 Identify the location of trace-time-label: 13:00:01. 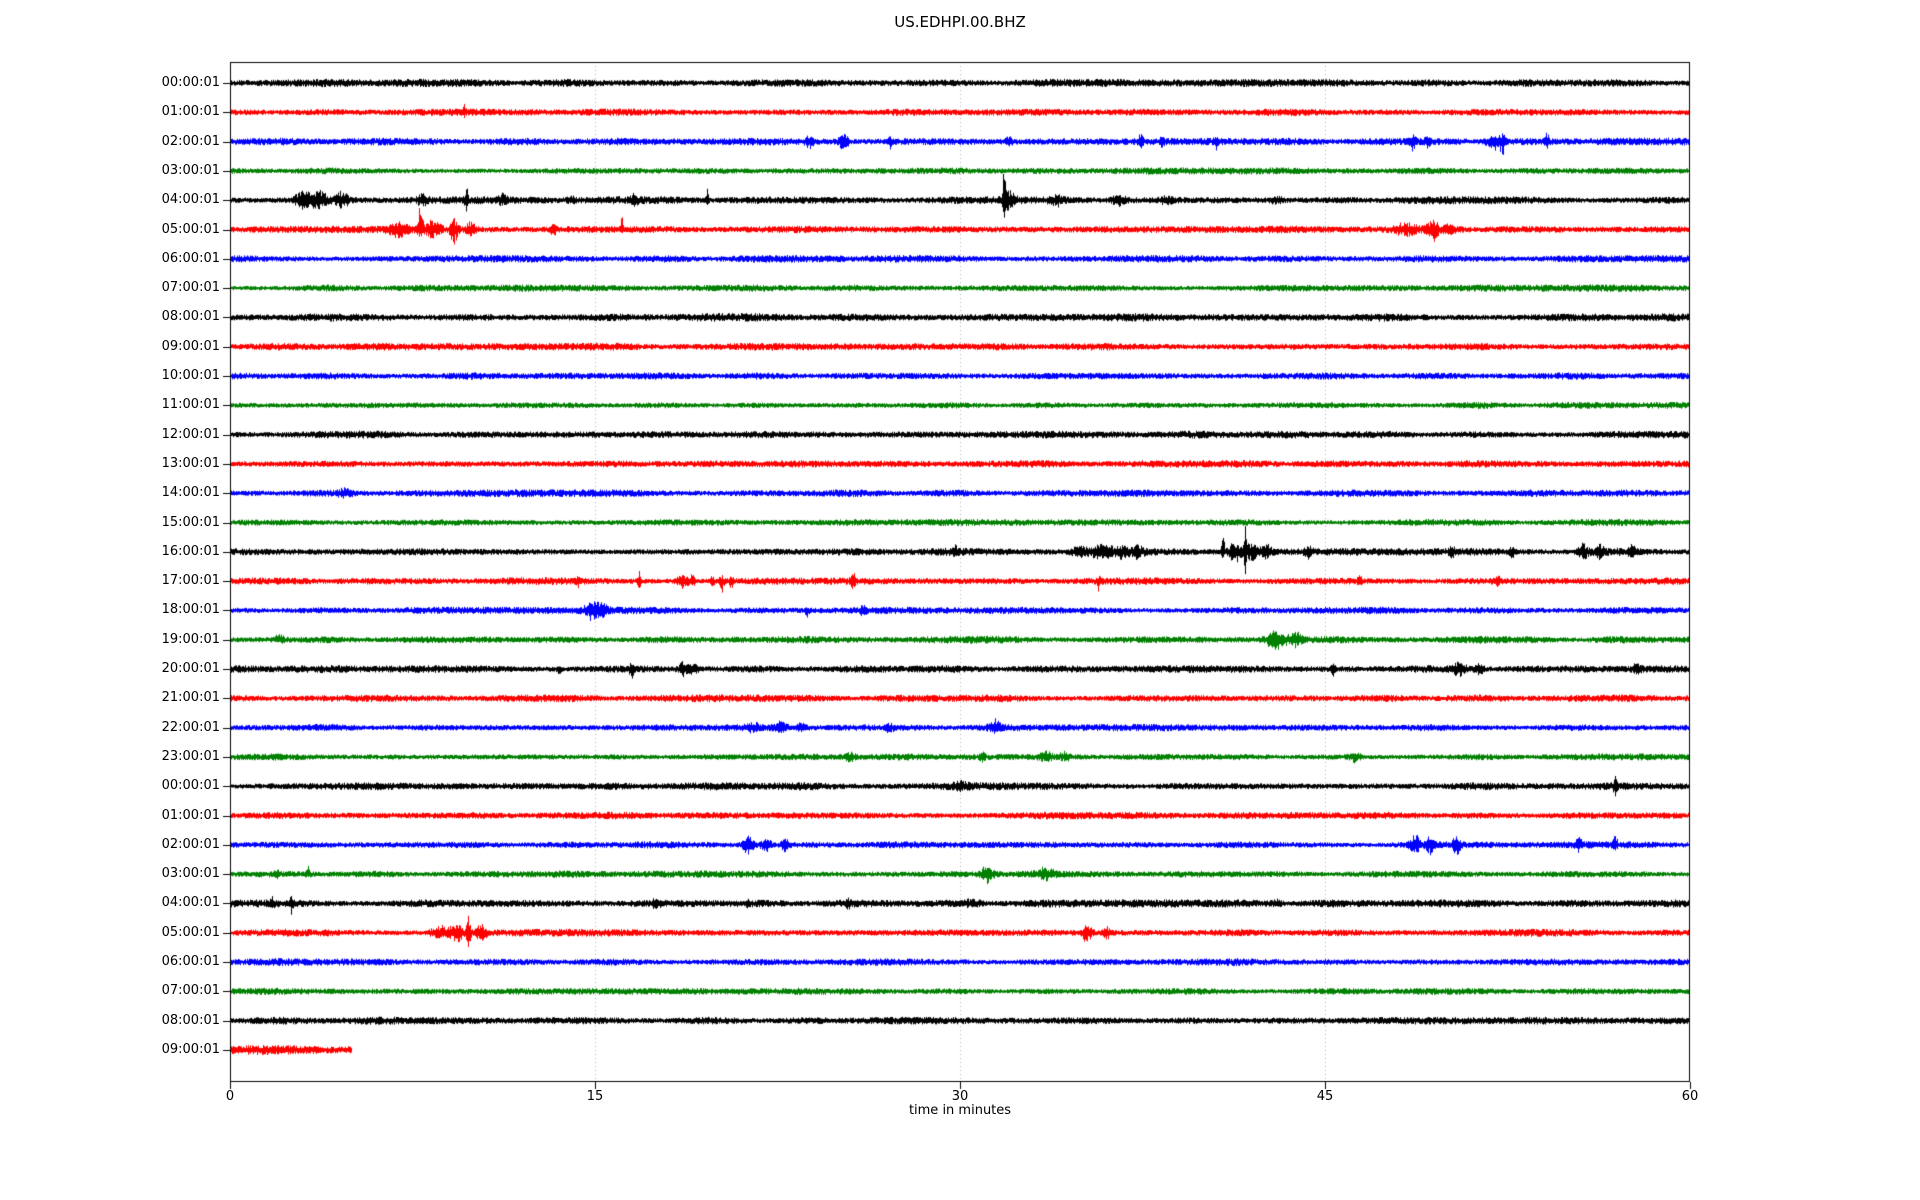
(190, 463).